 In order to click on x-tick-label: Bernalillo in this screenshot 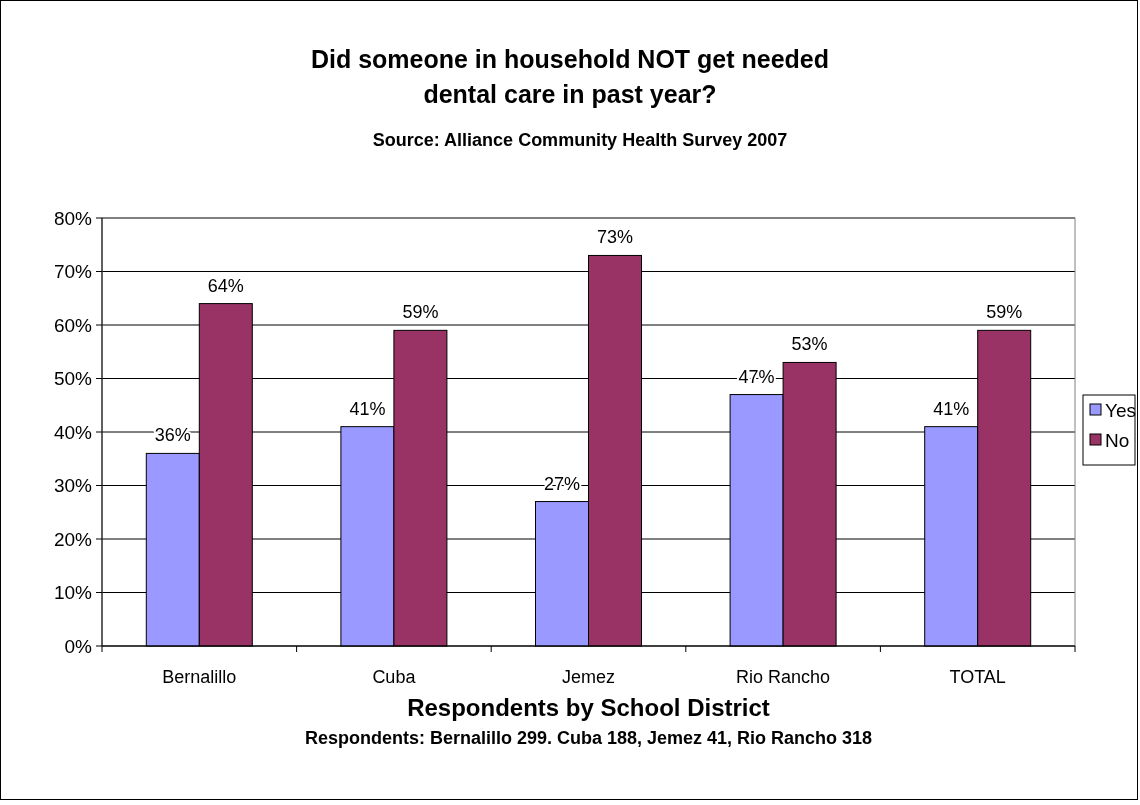, I will do `click(199, 677)`.